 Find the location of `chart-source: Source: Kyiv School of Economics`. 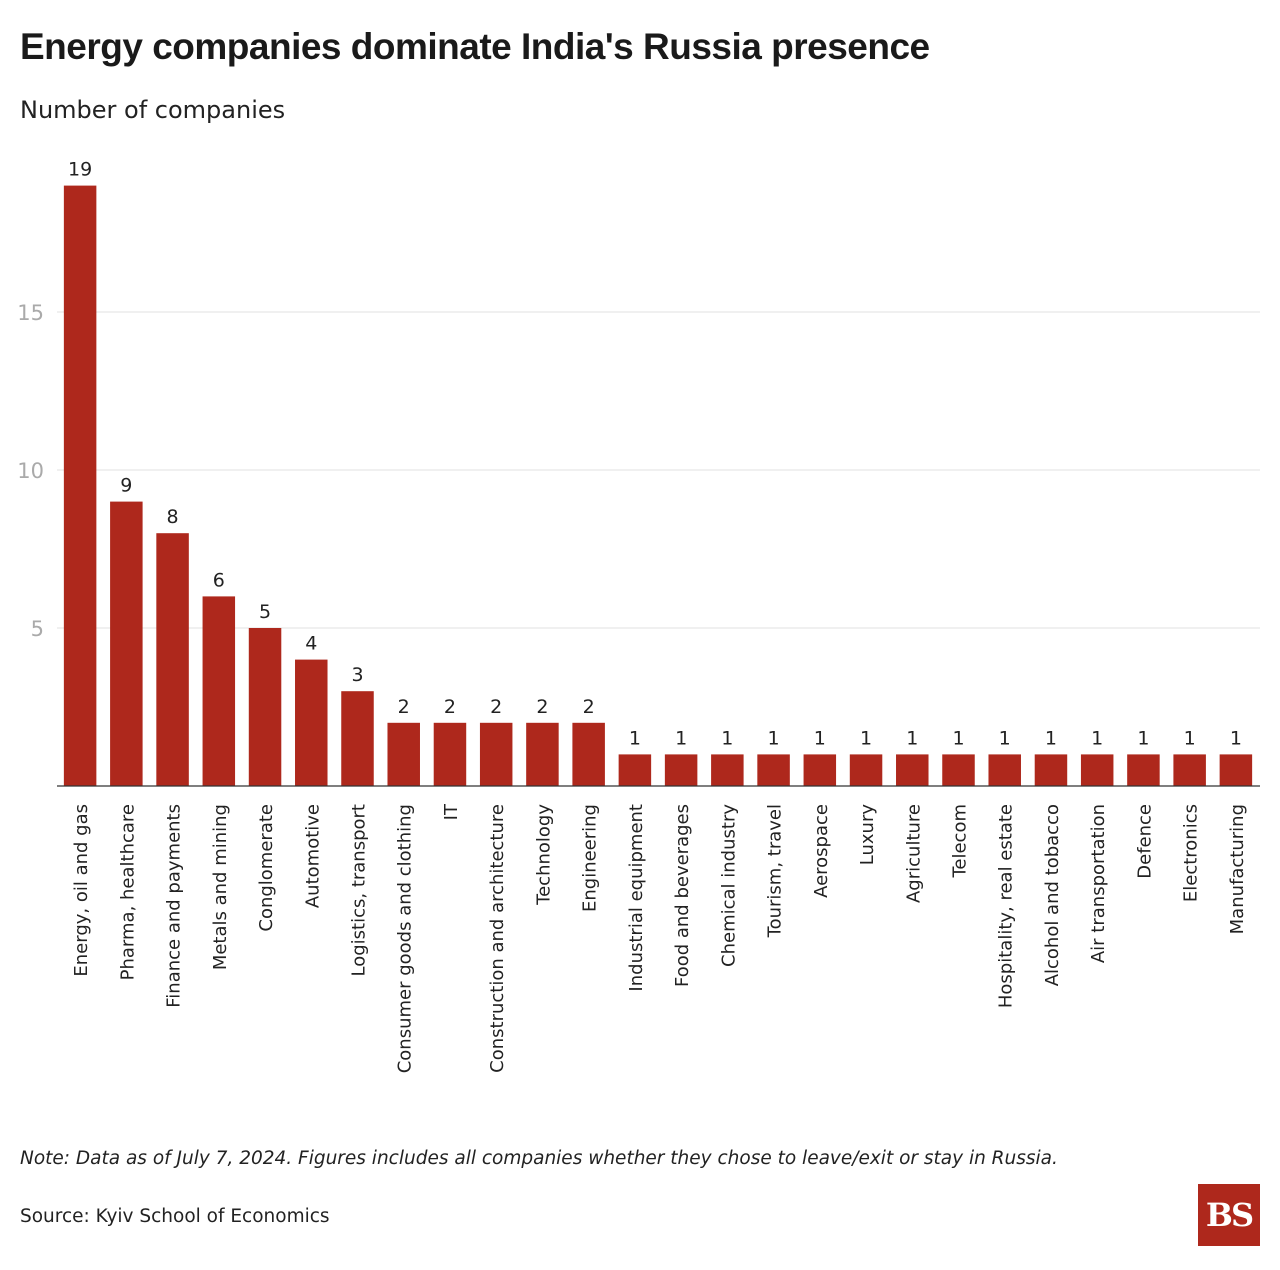

chart-source: Source: Kyiv School of Economics is located at coordinates (175, 1216).